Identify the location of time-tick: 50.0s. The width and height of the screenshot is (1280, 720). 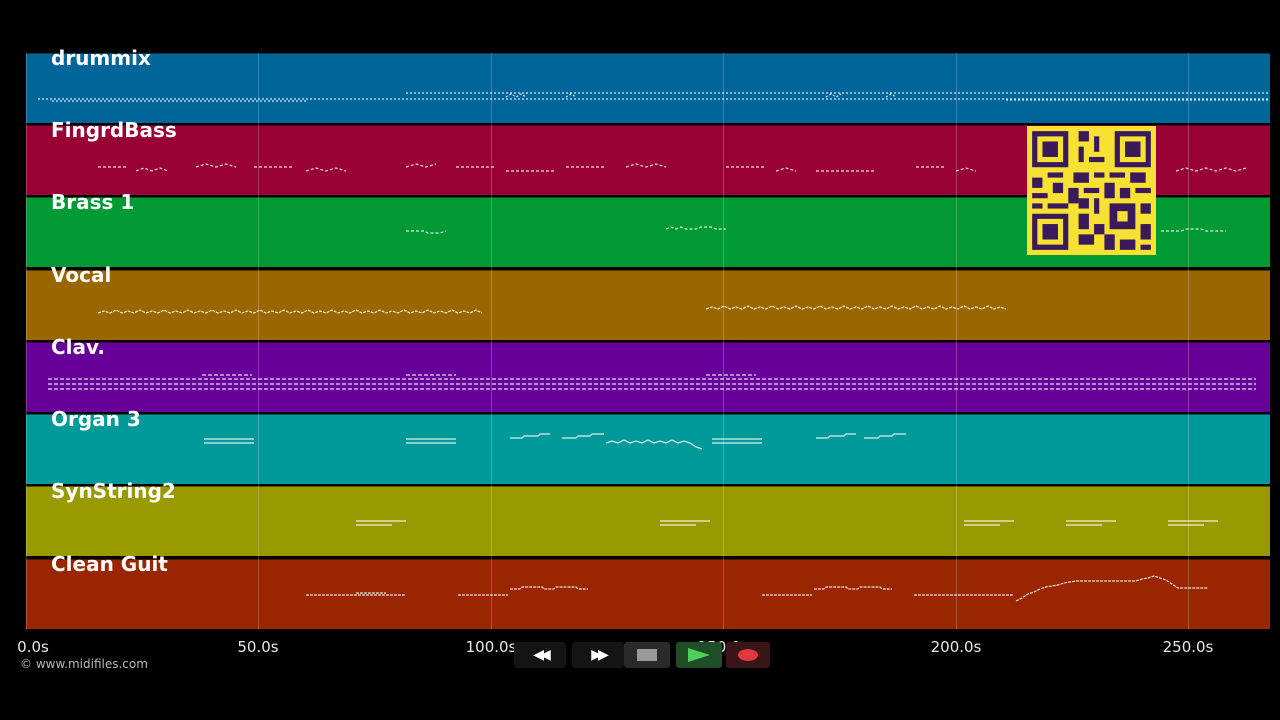
(258, 647).